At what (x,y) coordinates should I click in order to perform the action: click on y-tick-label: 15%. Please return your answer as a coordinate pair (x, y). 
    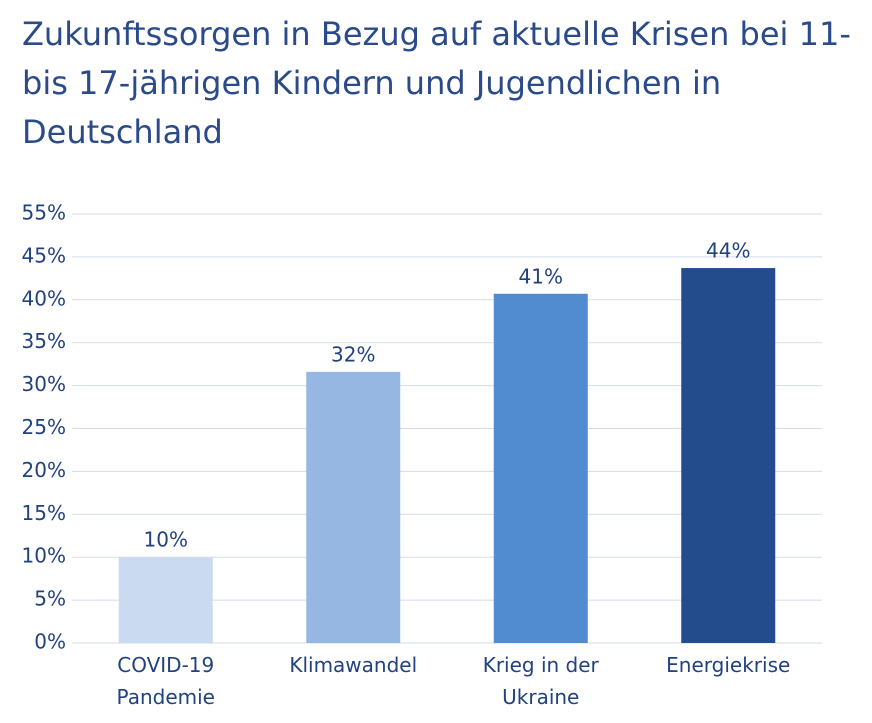
    Looking at the image, I should click on (44, 513).